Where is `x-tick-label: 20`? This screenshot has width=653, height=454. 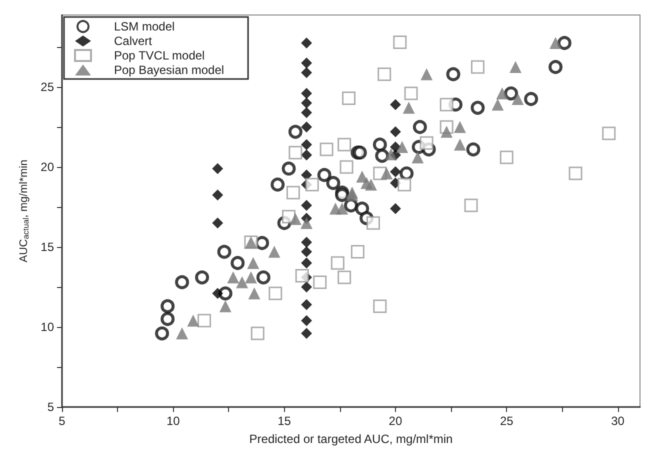
x-tick-label: 20 is located at coordinates (395, 421).